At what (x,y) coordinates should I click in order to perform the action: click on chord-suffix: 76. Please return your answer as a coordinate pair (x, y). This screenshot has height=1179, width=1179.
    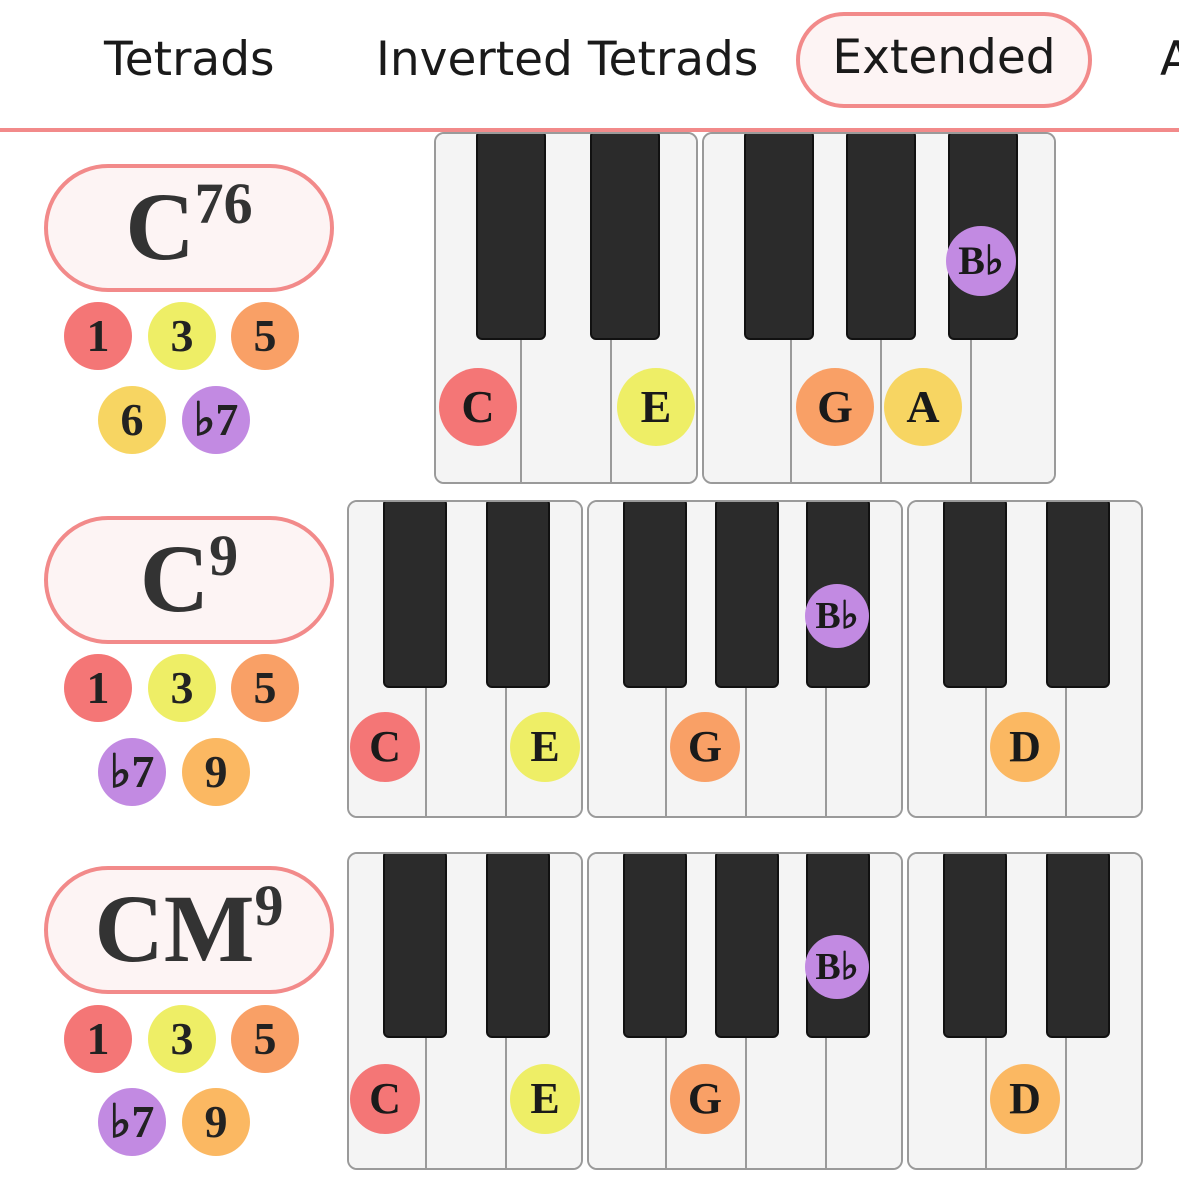
    Looking at the image, I should click on (223, 203).